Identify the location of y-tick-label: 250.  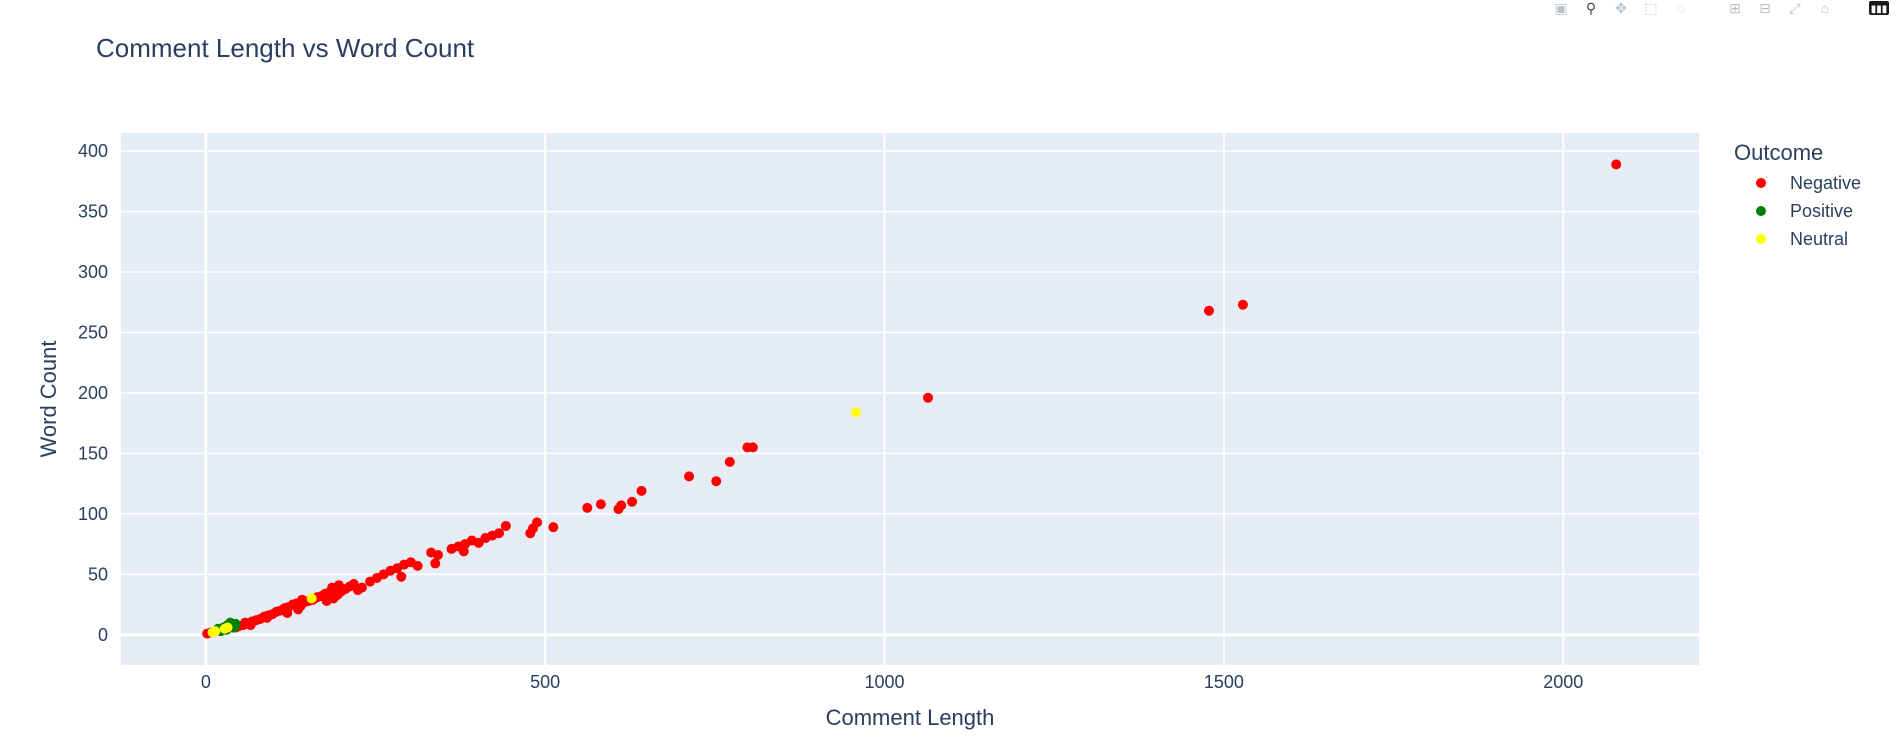
(93, 333).